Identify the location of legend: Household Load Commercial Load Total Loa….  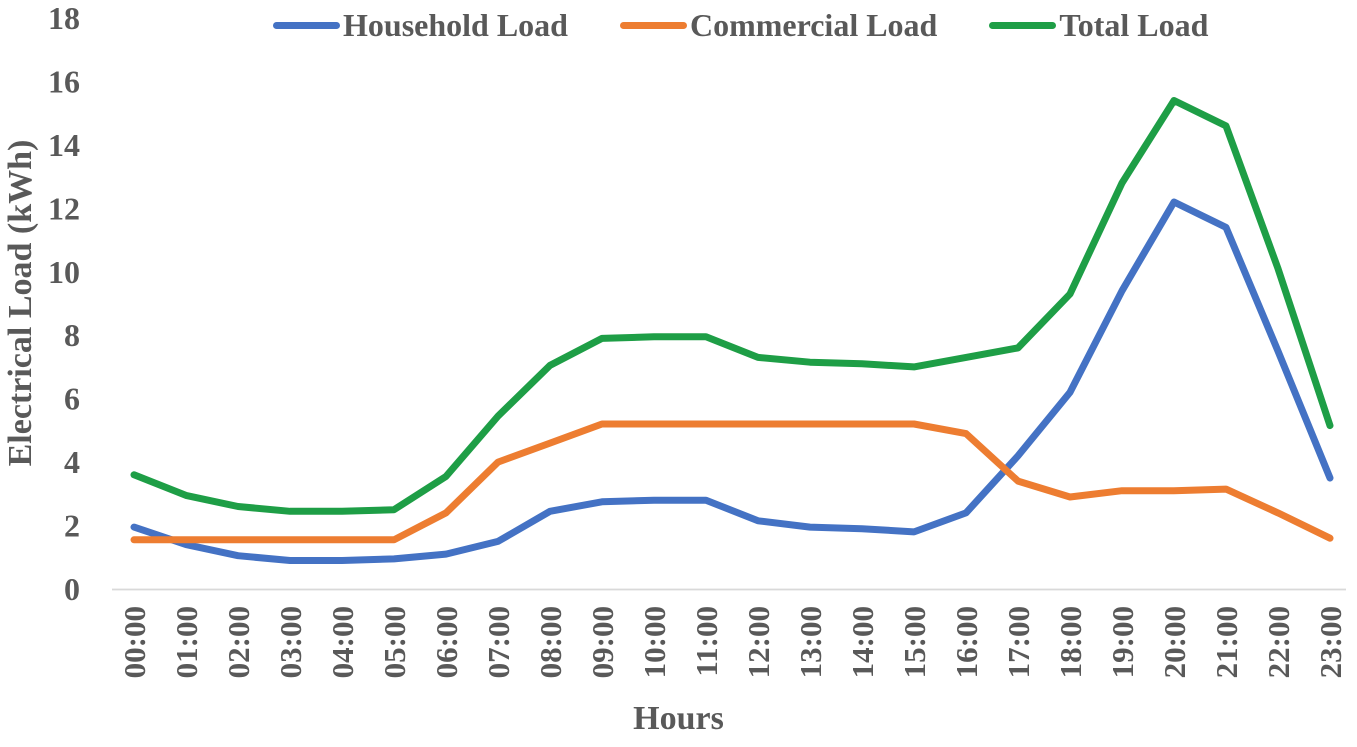
(740, 25).